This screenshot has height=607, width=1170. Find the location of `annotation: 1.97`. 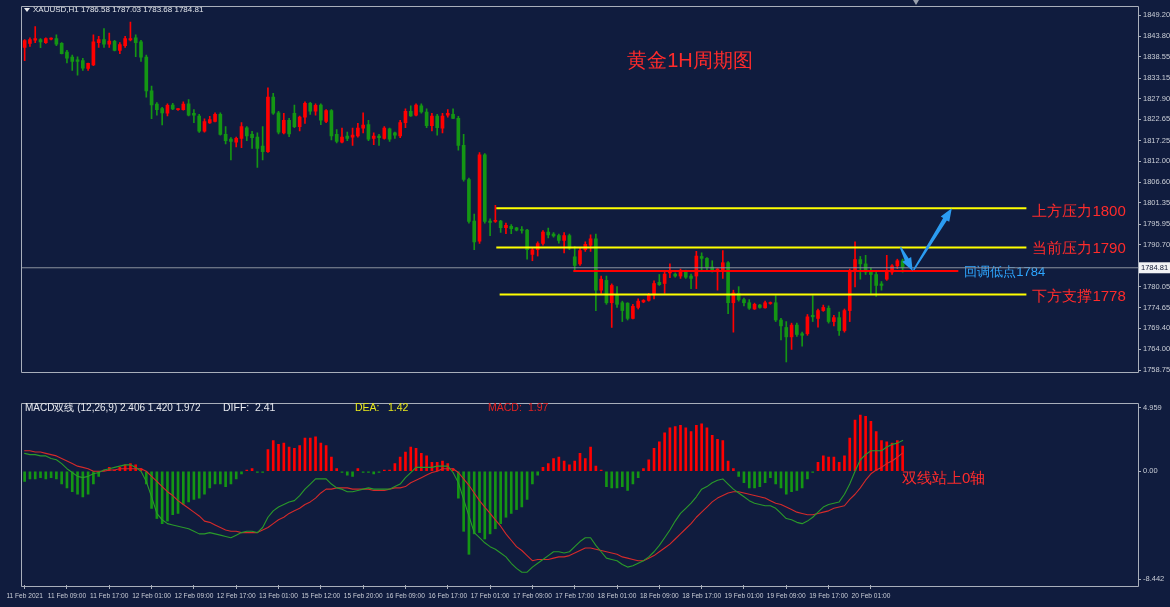

annotation: 1.97 is located at coordinates (538, 406).